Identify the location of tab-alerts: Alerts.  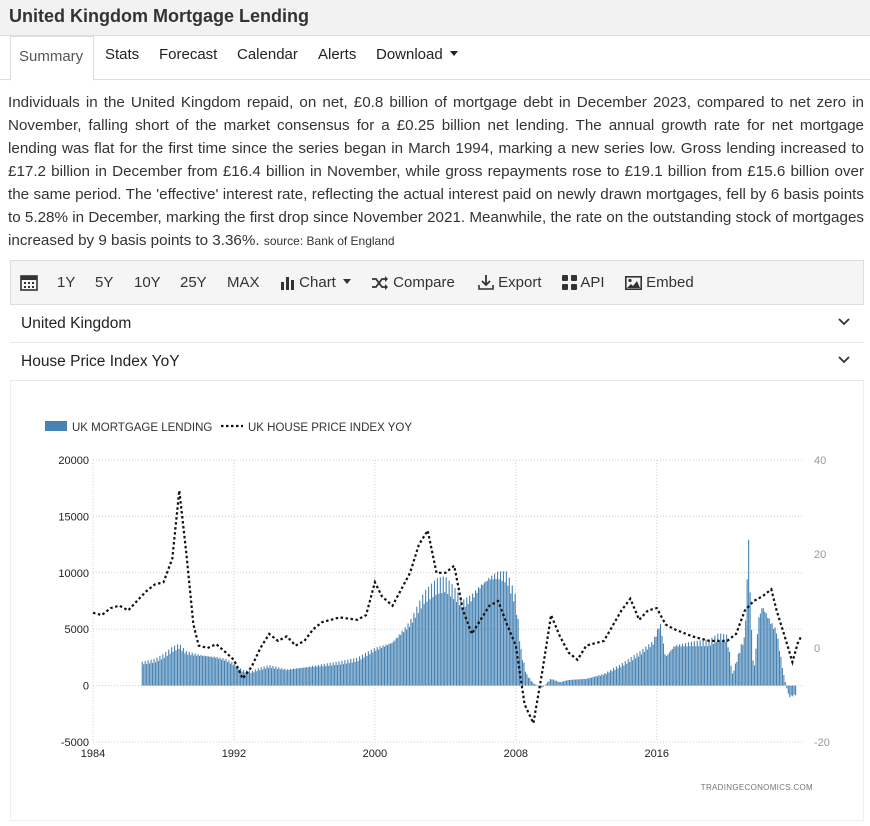
(337, 54).